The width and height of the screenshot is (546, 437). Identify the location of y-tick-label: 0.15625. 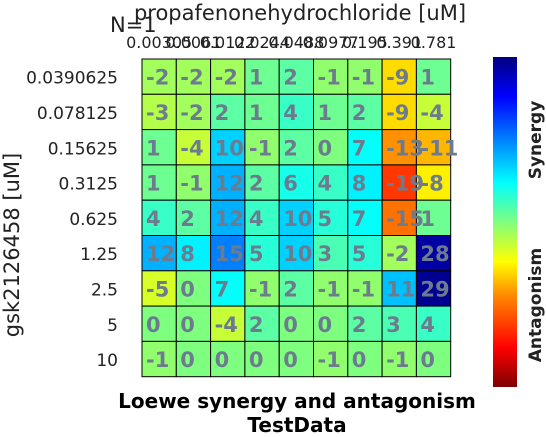
(83, 149).